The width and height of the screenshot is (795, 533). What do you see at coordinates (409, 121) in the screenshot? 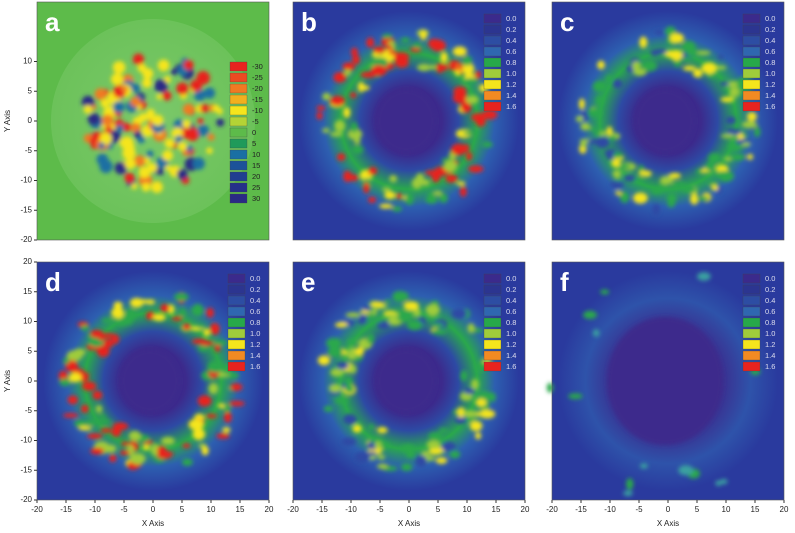
I see `plot-frame` at bounding box center [409, 121].